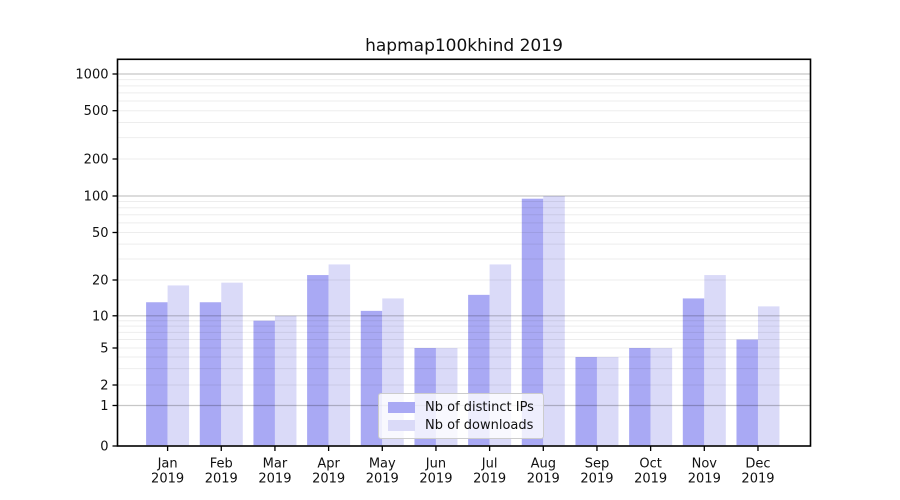  I want to click on bar-distinct-ips-dec, so click(747, 392).